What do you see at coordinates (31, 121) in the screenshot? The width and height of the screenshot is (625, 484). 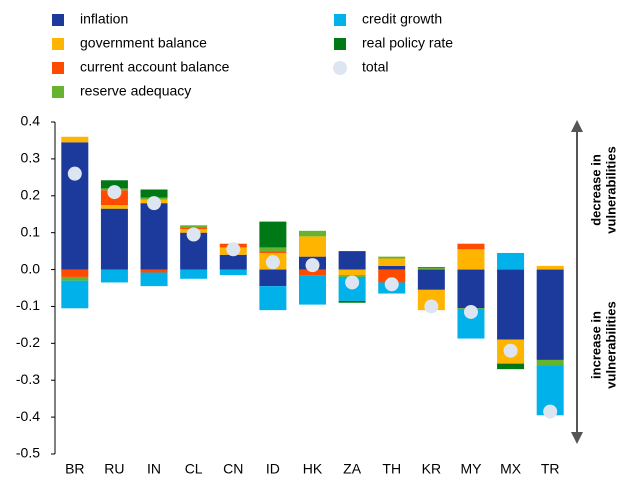 I see `y-tick-label: 0.4` at bounding box center [31, 121].